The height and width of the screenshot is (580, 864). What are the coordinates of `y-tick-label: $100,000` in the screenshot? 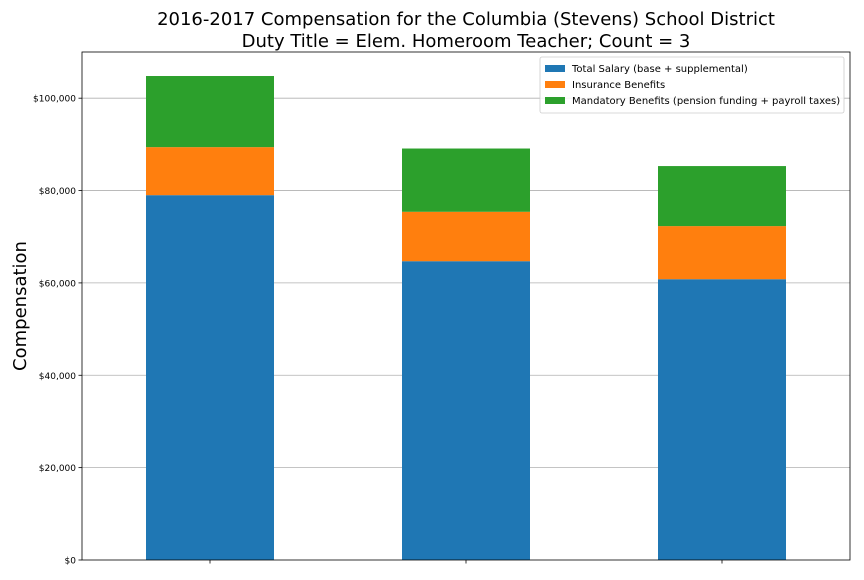 It's located at (54, 100).